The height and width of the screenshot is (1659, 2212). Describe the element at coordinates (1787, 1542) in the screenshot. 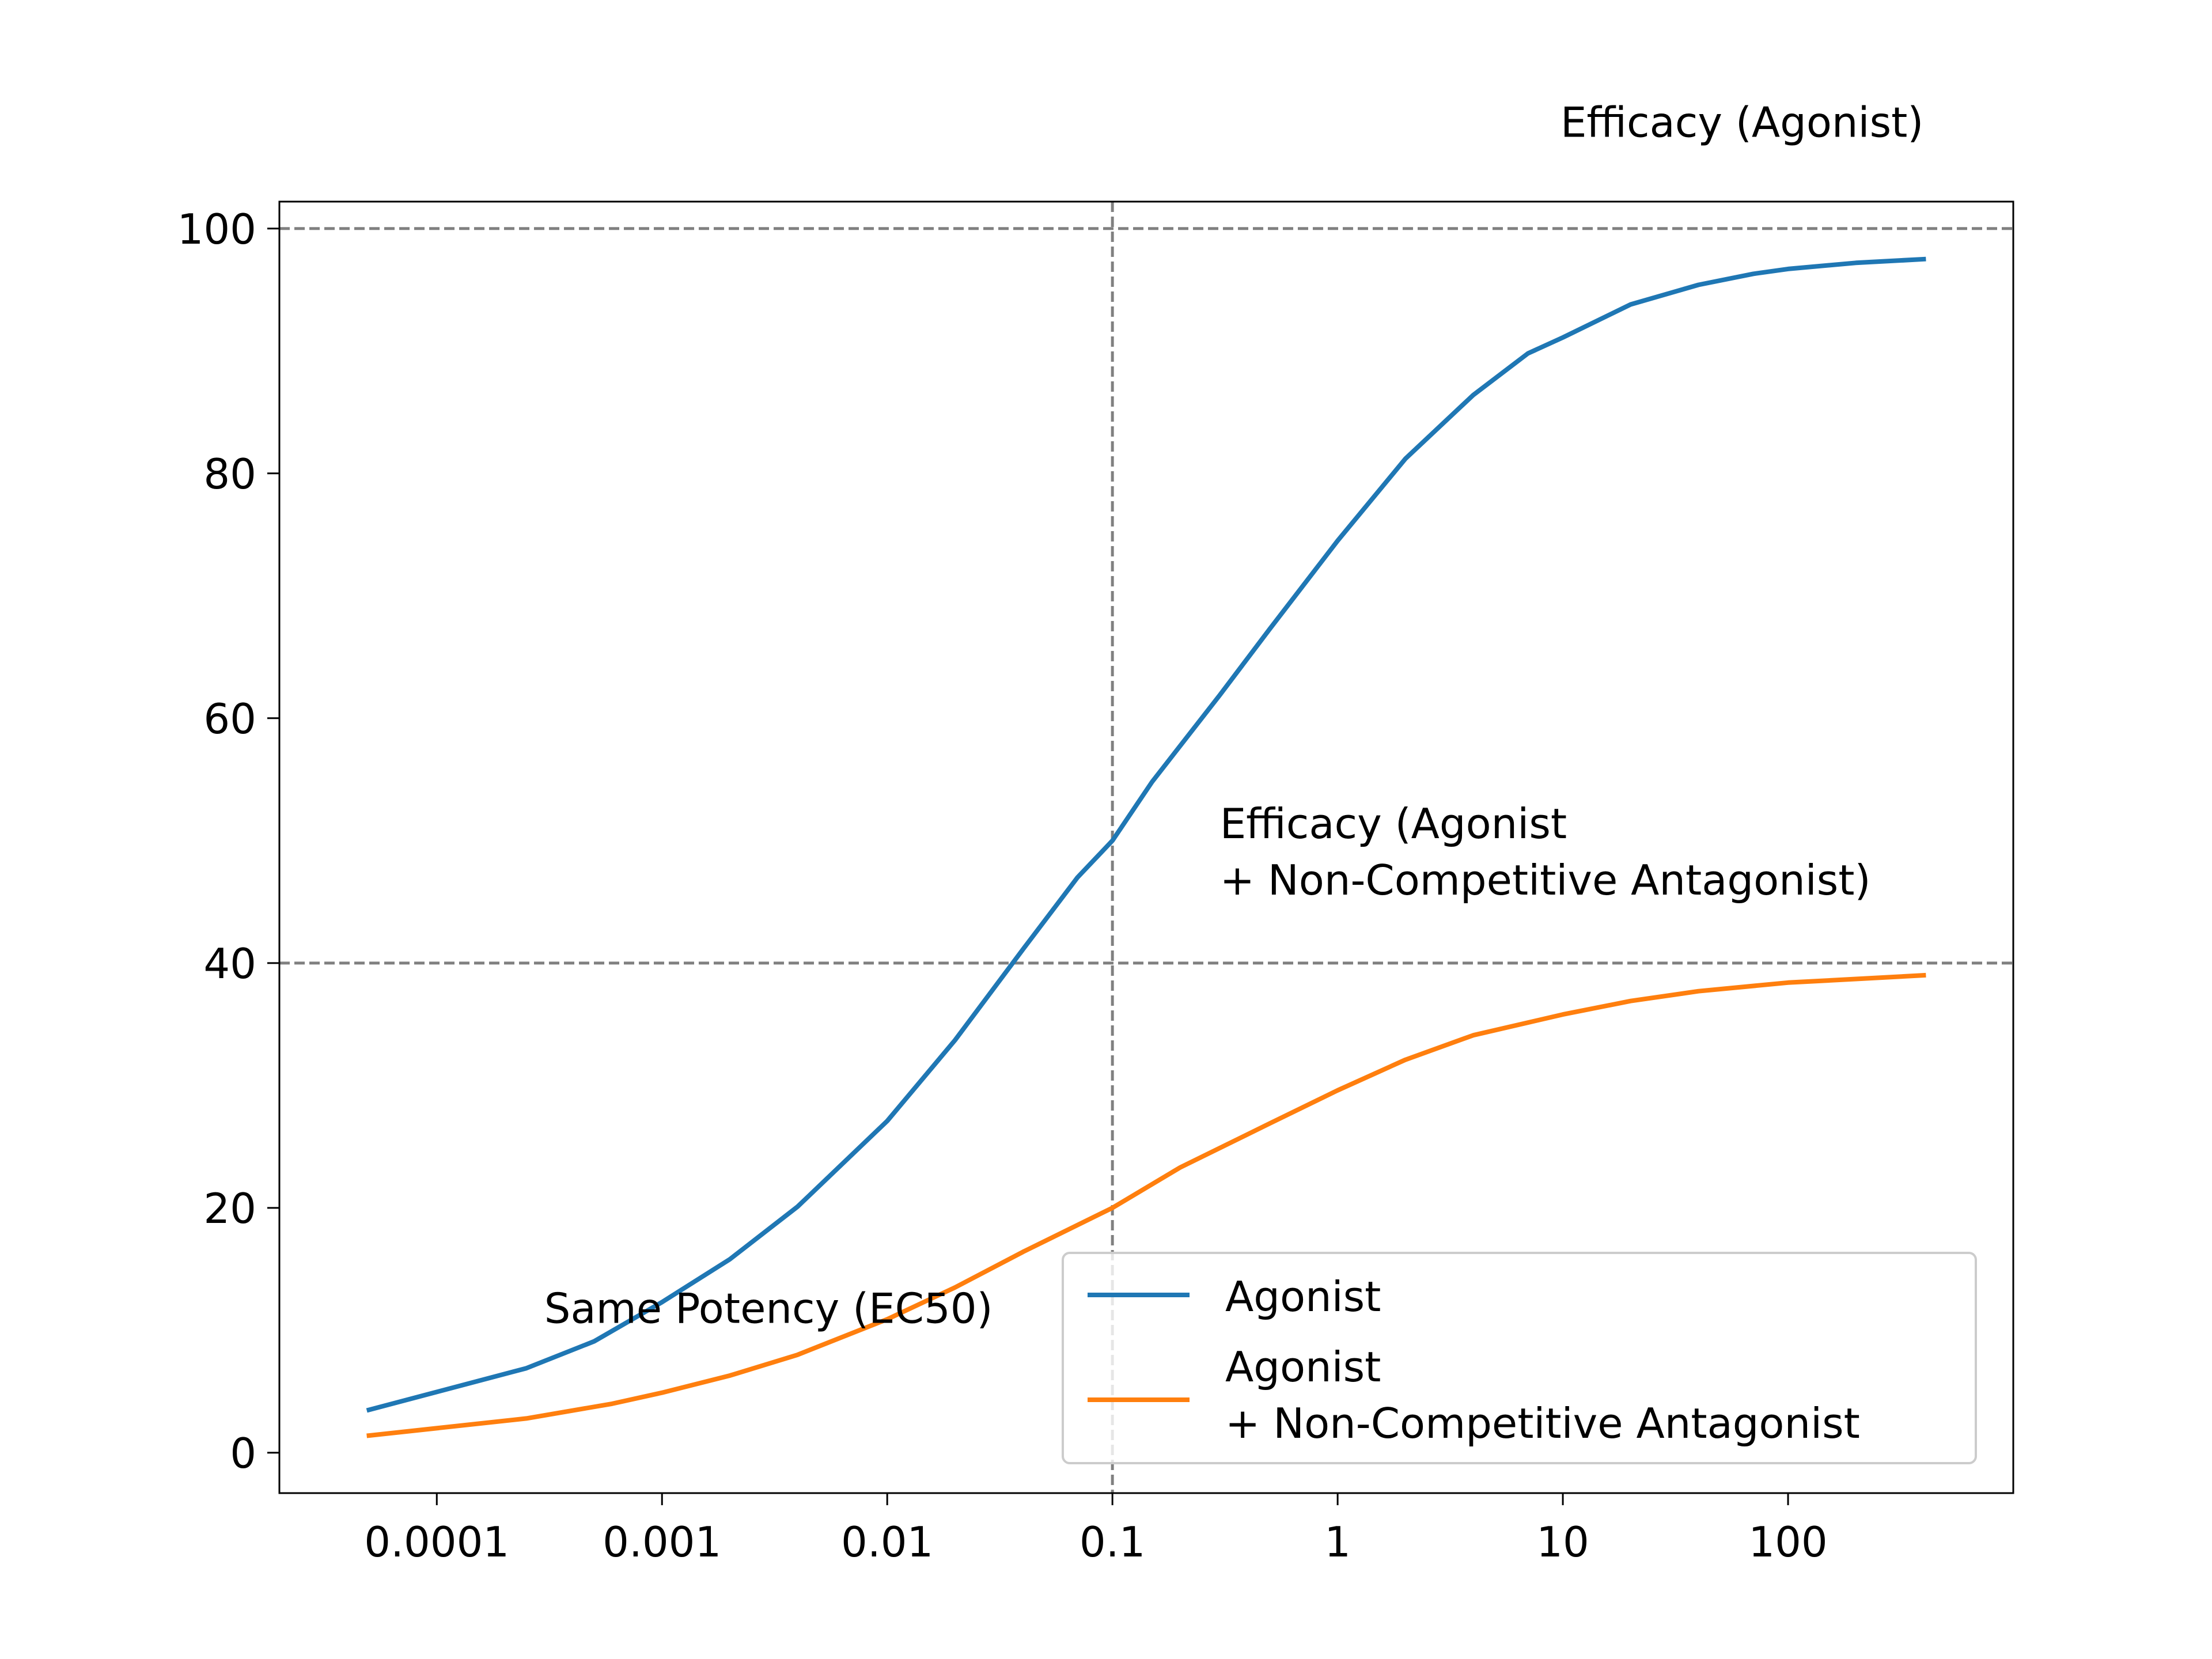

I see `x-tick-label: 100` at that location.